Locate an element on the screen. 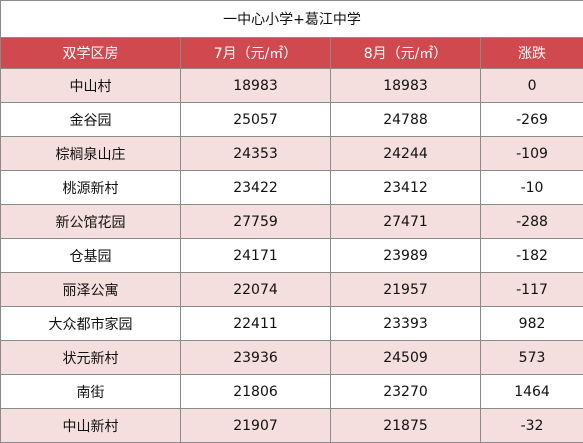 Image resolution: width=583 pixels, height=443 pixels. cell-july-price: 22074 is located at coordinates (255, 289).